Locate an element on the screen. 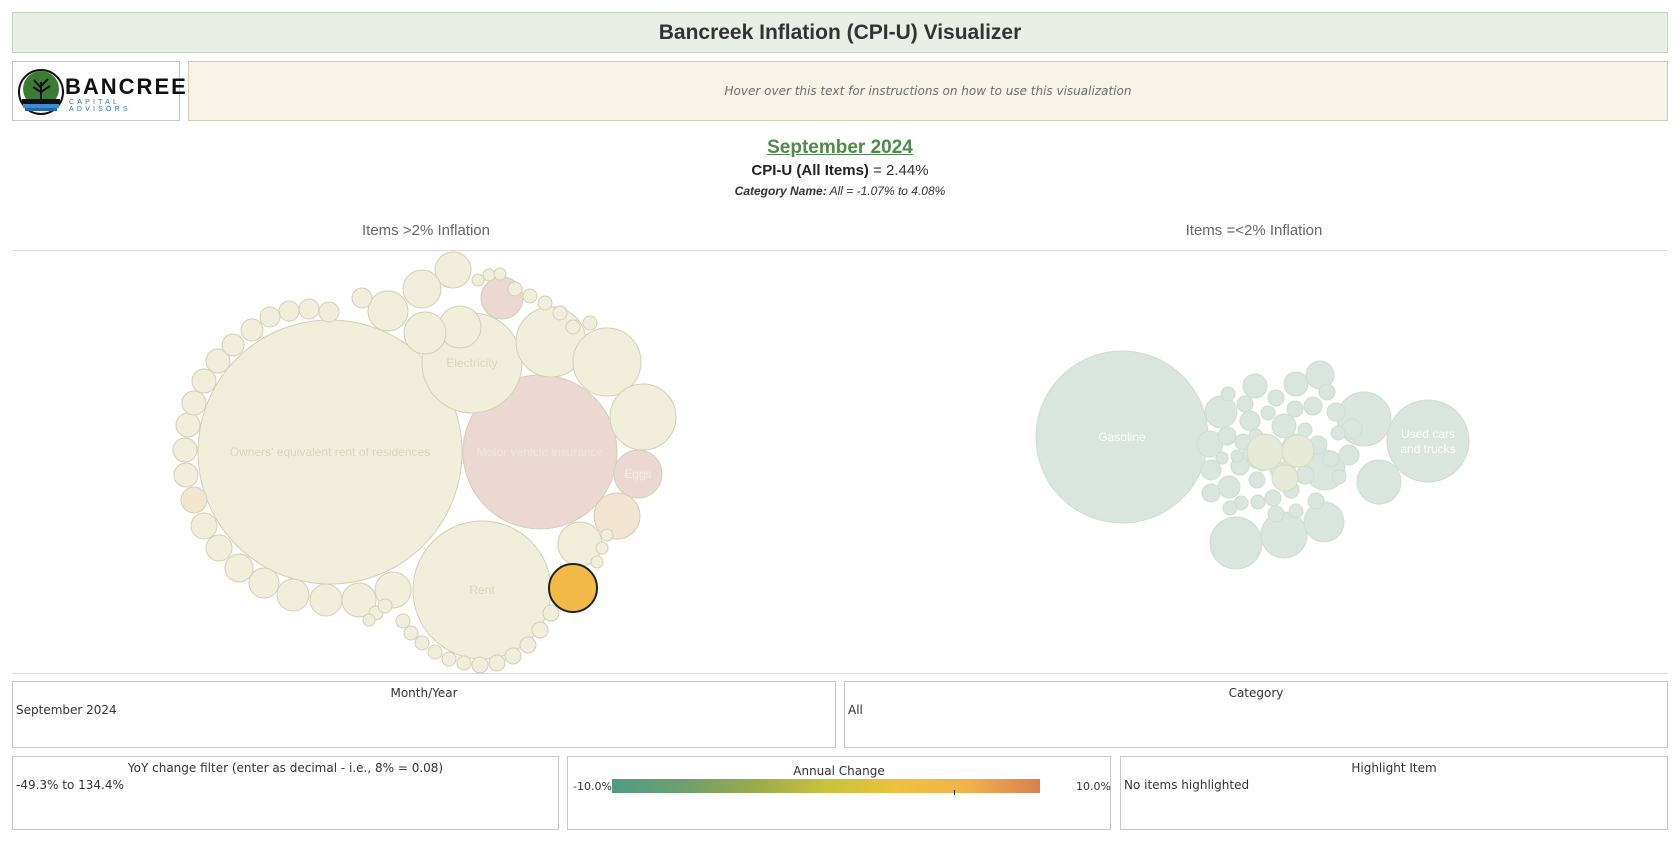  highlight-item-filter: Highlight Item No items highlighted is located at coordinates (1394, 793).